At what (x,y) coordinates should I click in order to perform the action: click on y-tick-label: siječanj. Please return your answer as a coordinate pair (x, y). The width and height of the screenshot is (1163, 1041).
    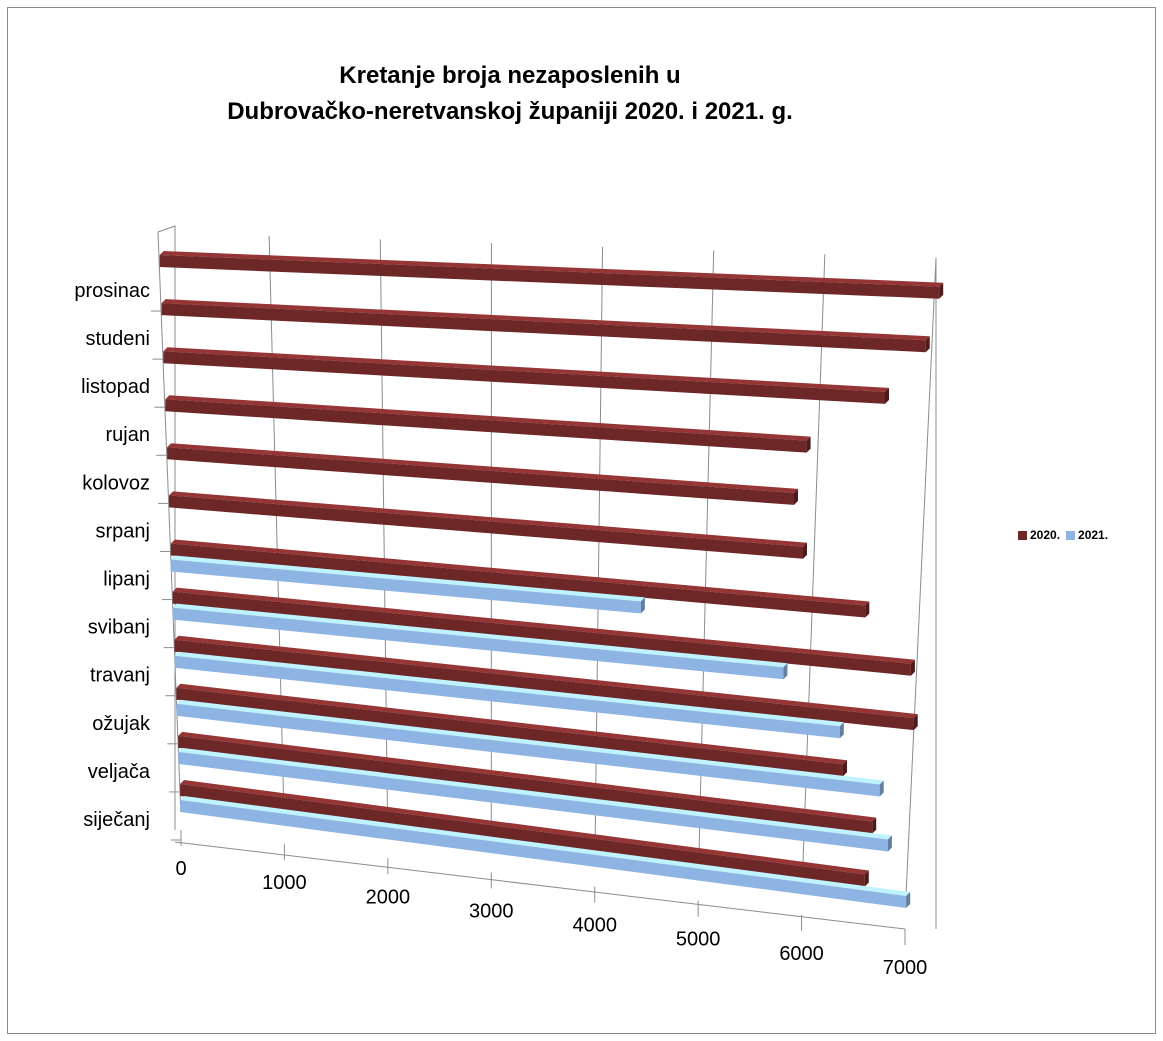
    Looking at the image, I should click on (116, 820).